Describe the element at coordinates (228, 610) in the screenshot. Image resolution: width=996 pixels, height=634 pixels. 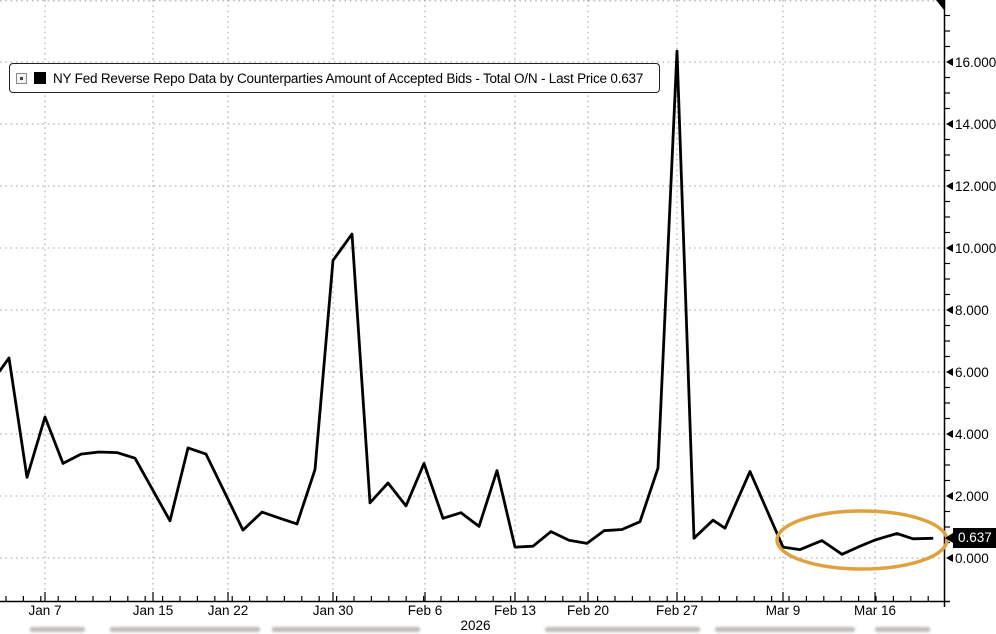
I see `x-tick-label: Jan 22` at that location.